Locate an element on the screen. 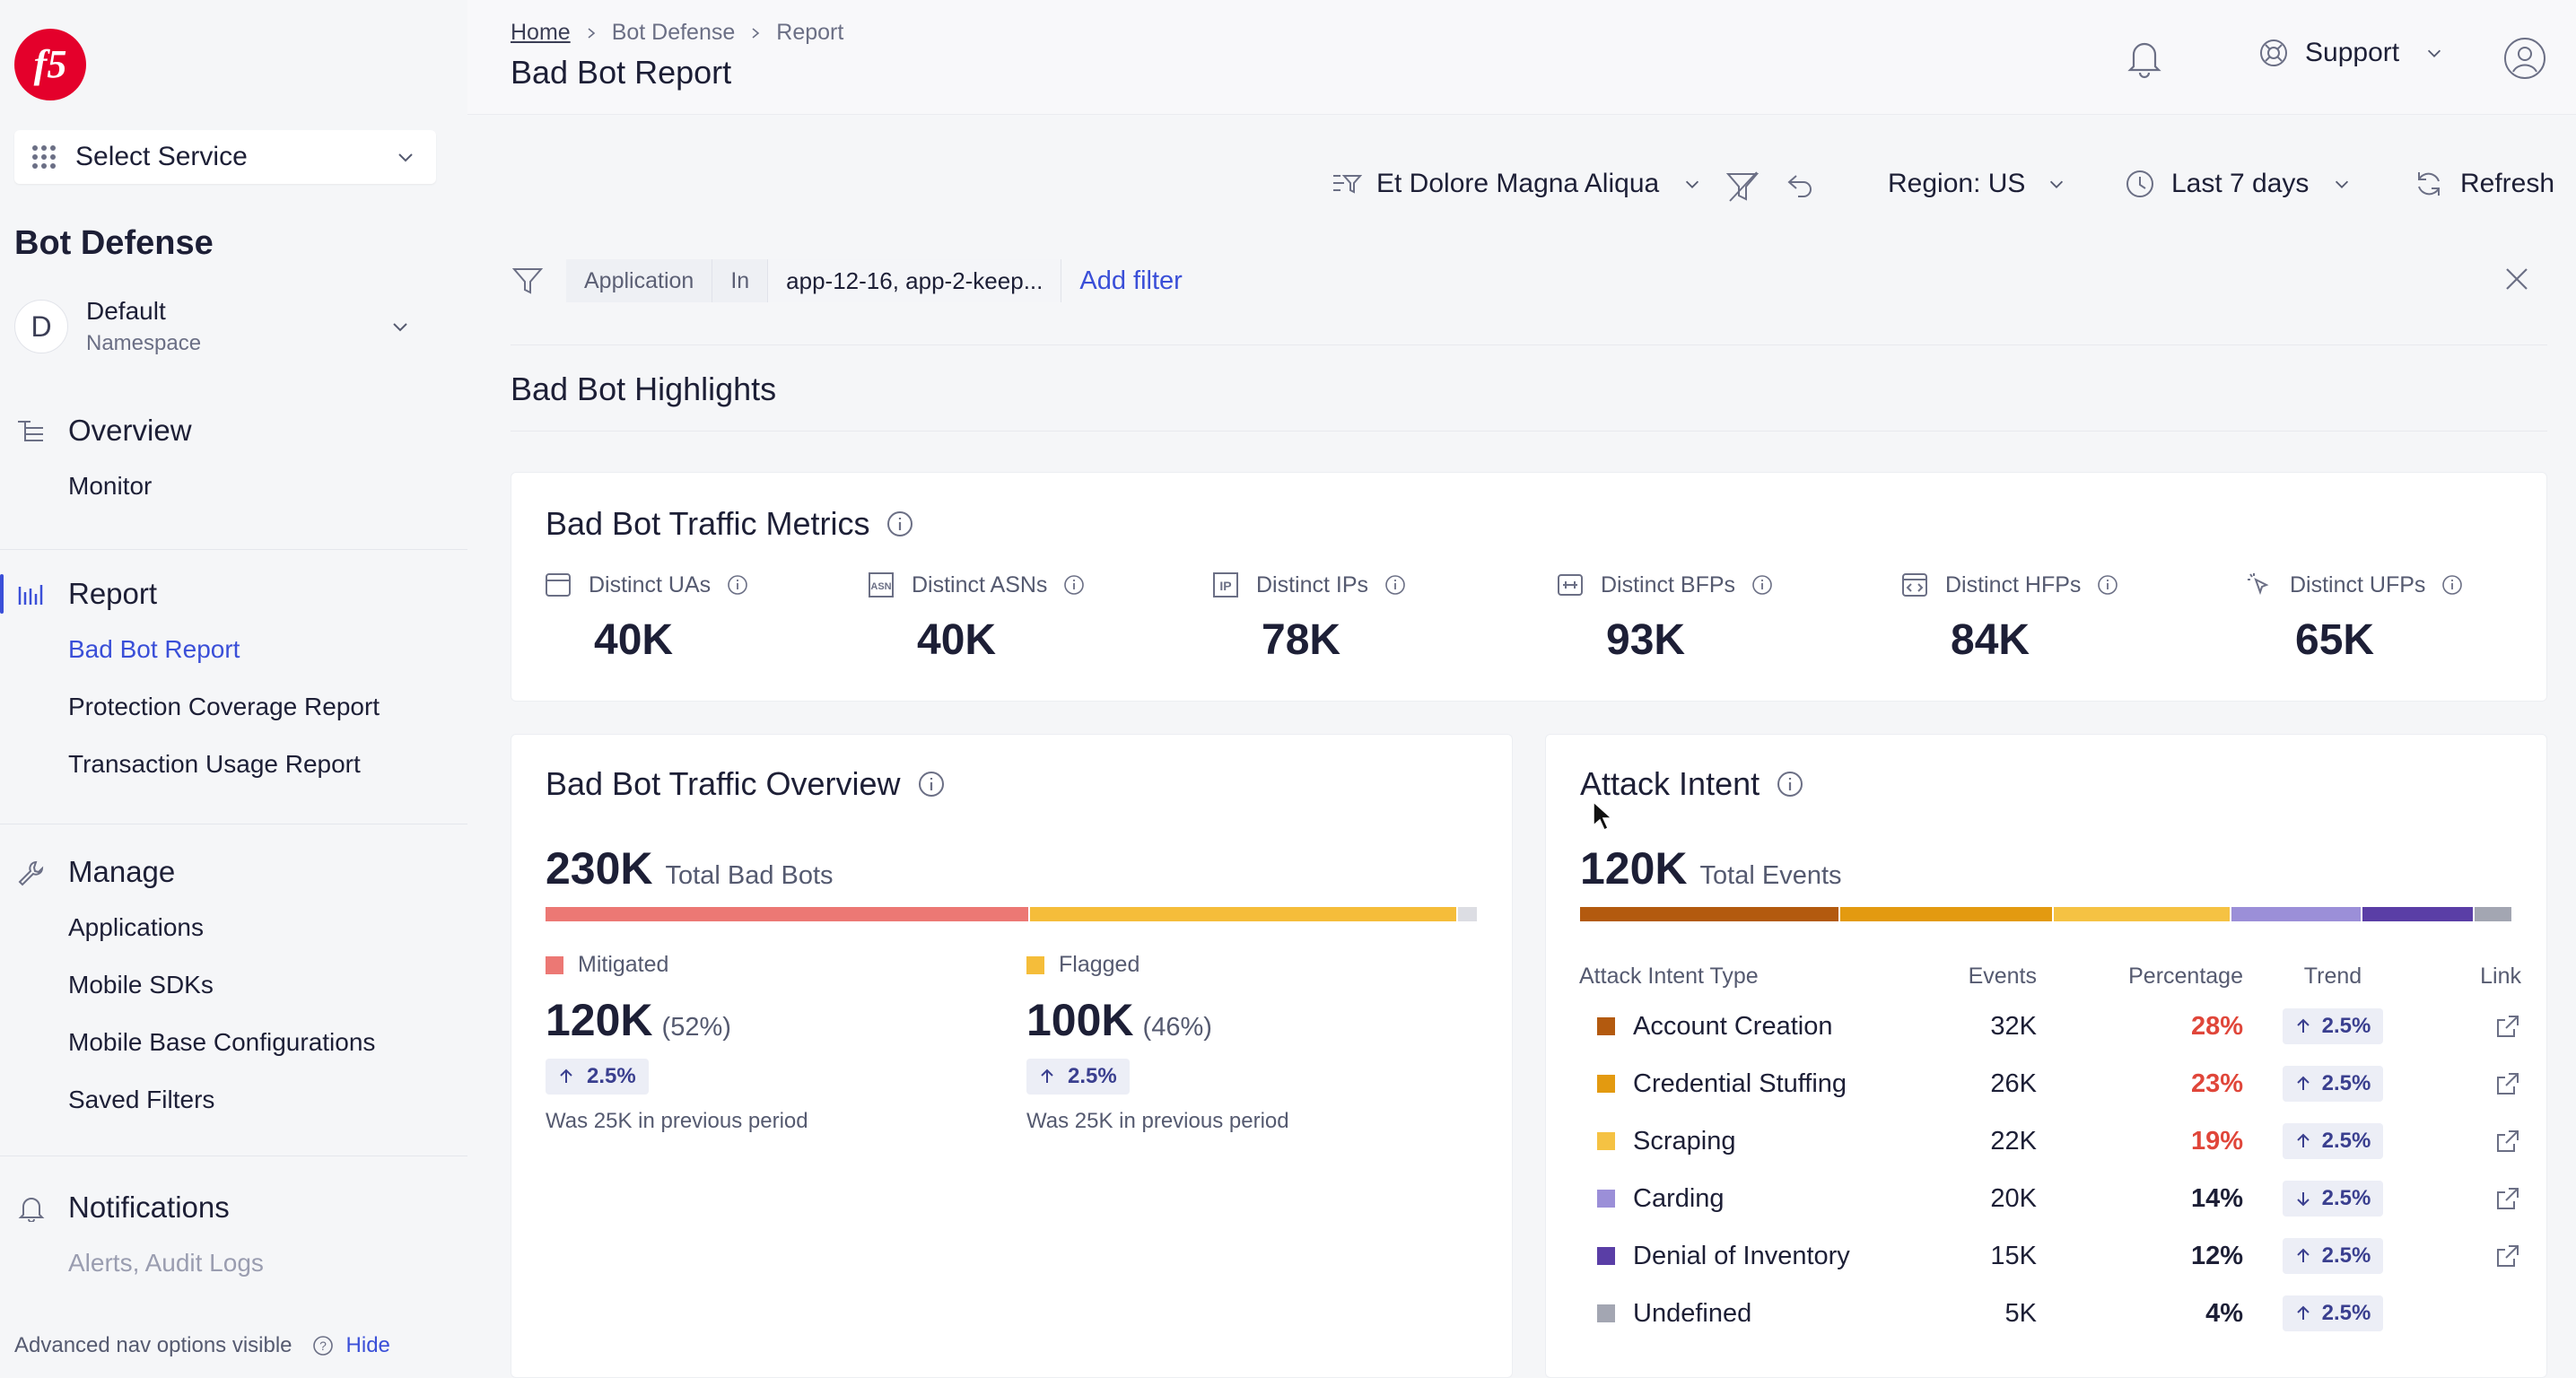 This screenshot has height=1378, width=2576. namespace-name: Default is located at coordinates (126, 311).